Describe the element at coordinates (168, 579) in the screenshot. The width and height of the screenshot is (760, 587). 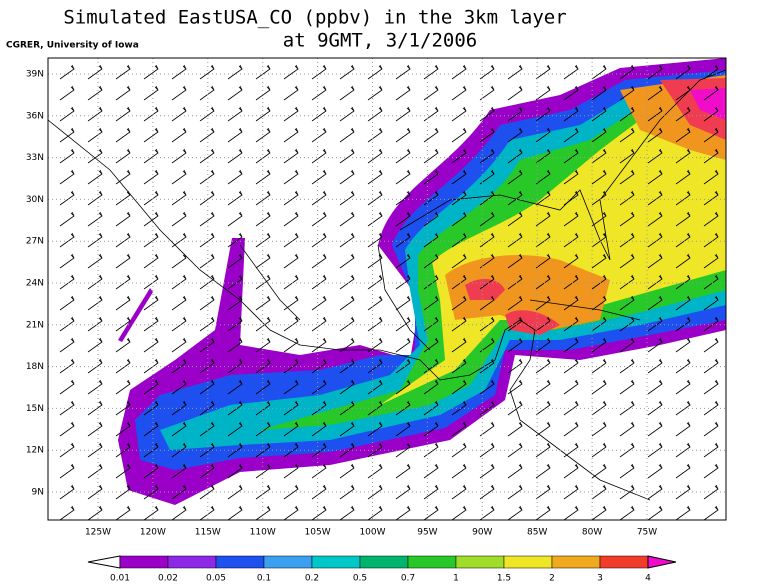
I see `colorbar-label: 0.02` at that location.